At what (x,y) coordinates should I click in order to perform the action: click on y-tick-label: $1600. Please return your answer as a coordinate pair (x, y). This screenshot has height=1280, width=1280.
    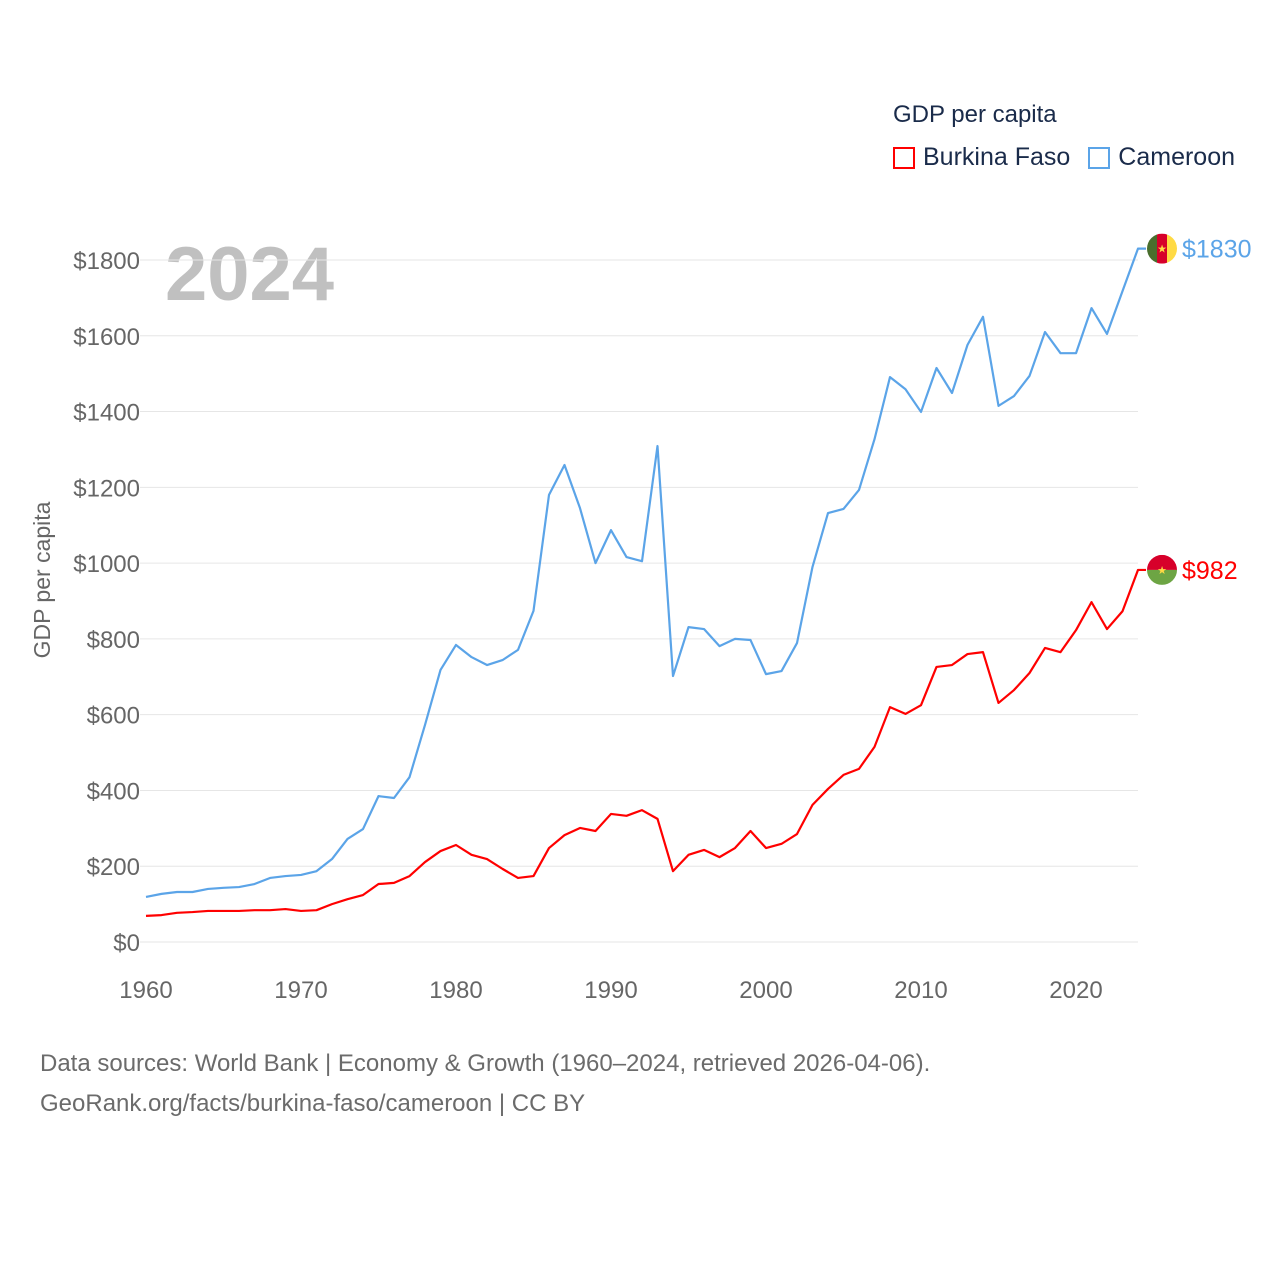
    Looking at the image, I should click on (106, 337).